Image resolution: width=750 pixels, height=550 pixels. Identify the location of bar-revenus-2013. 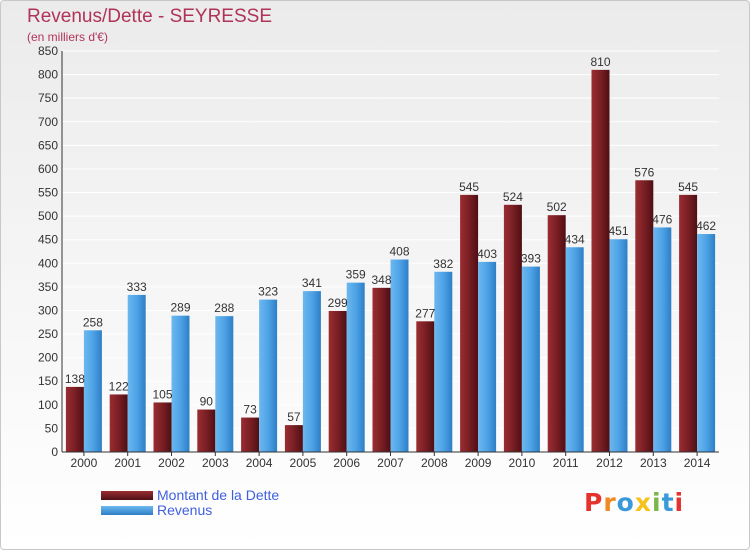
(662, 339).